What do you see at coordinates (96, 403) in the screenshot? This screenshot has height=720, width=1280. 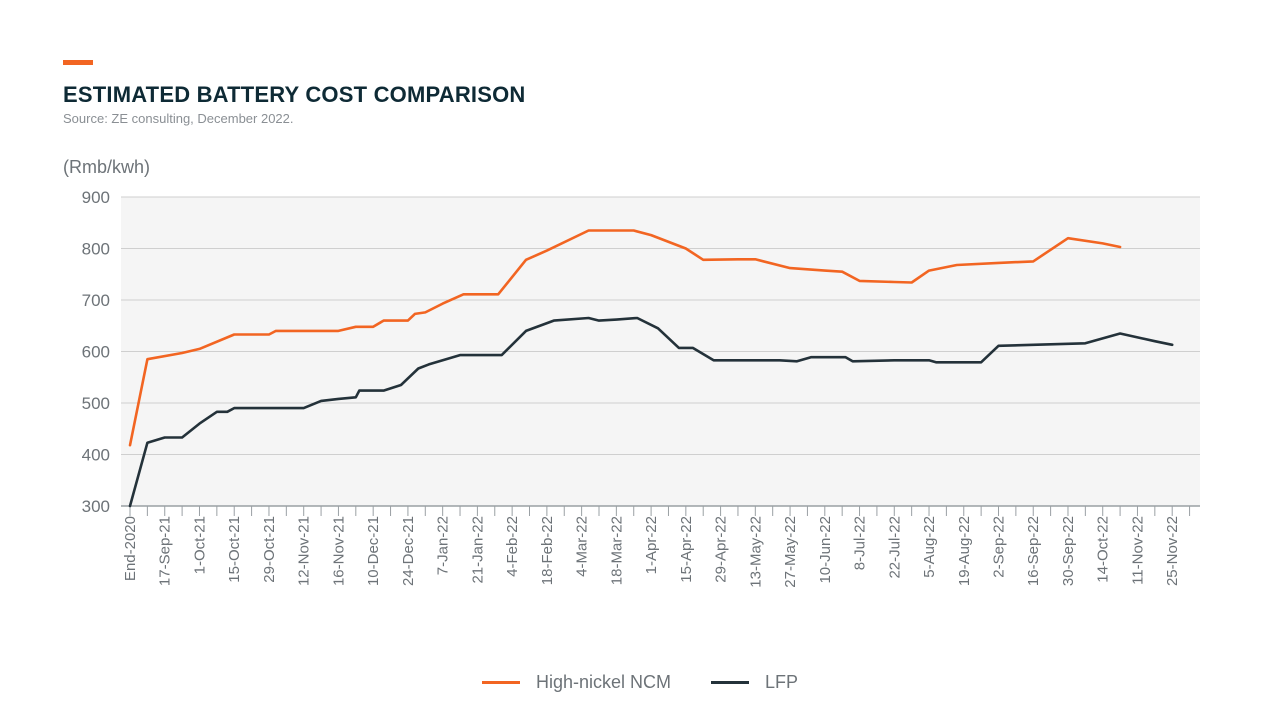 I see `y-tick-label: 500` at bounding box center [96, 403].